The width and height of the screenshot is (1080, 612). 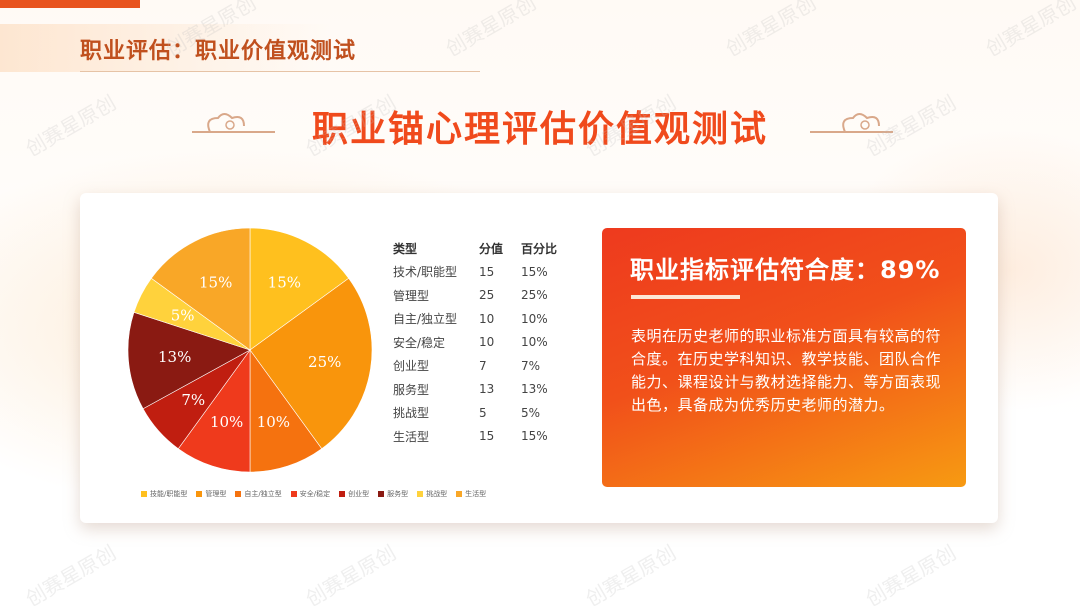 I want to click on table-row: 安全/稳定 10 10%, so click(x=482, y=343).